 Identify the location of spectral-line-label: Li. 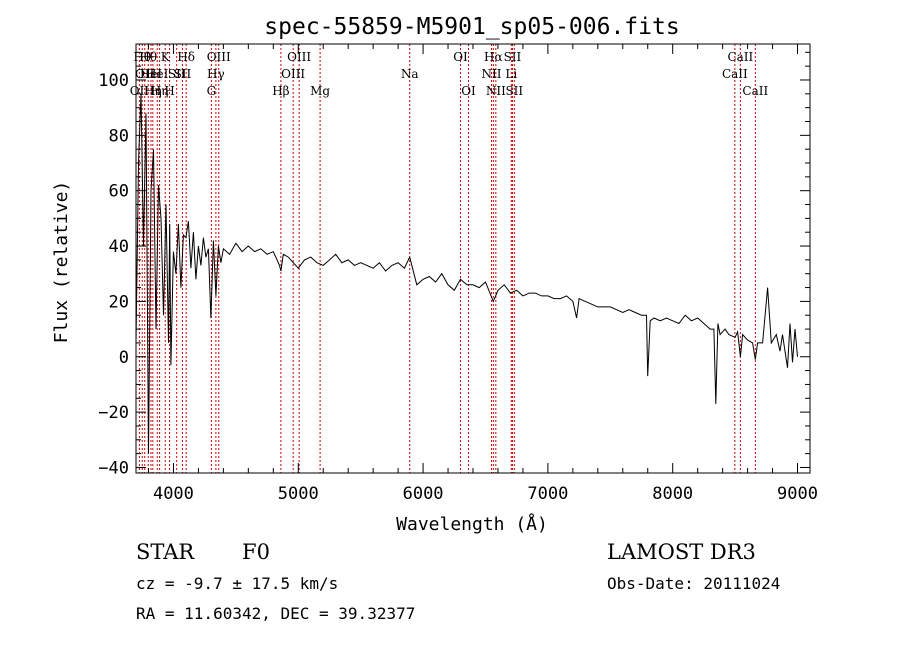
(511, 74).